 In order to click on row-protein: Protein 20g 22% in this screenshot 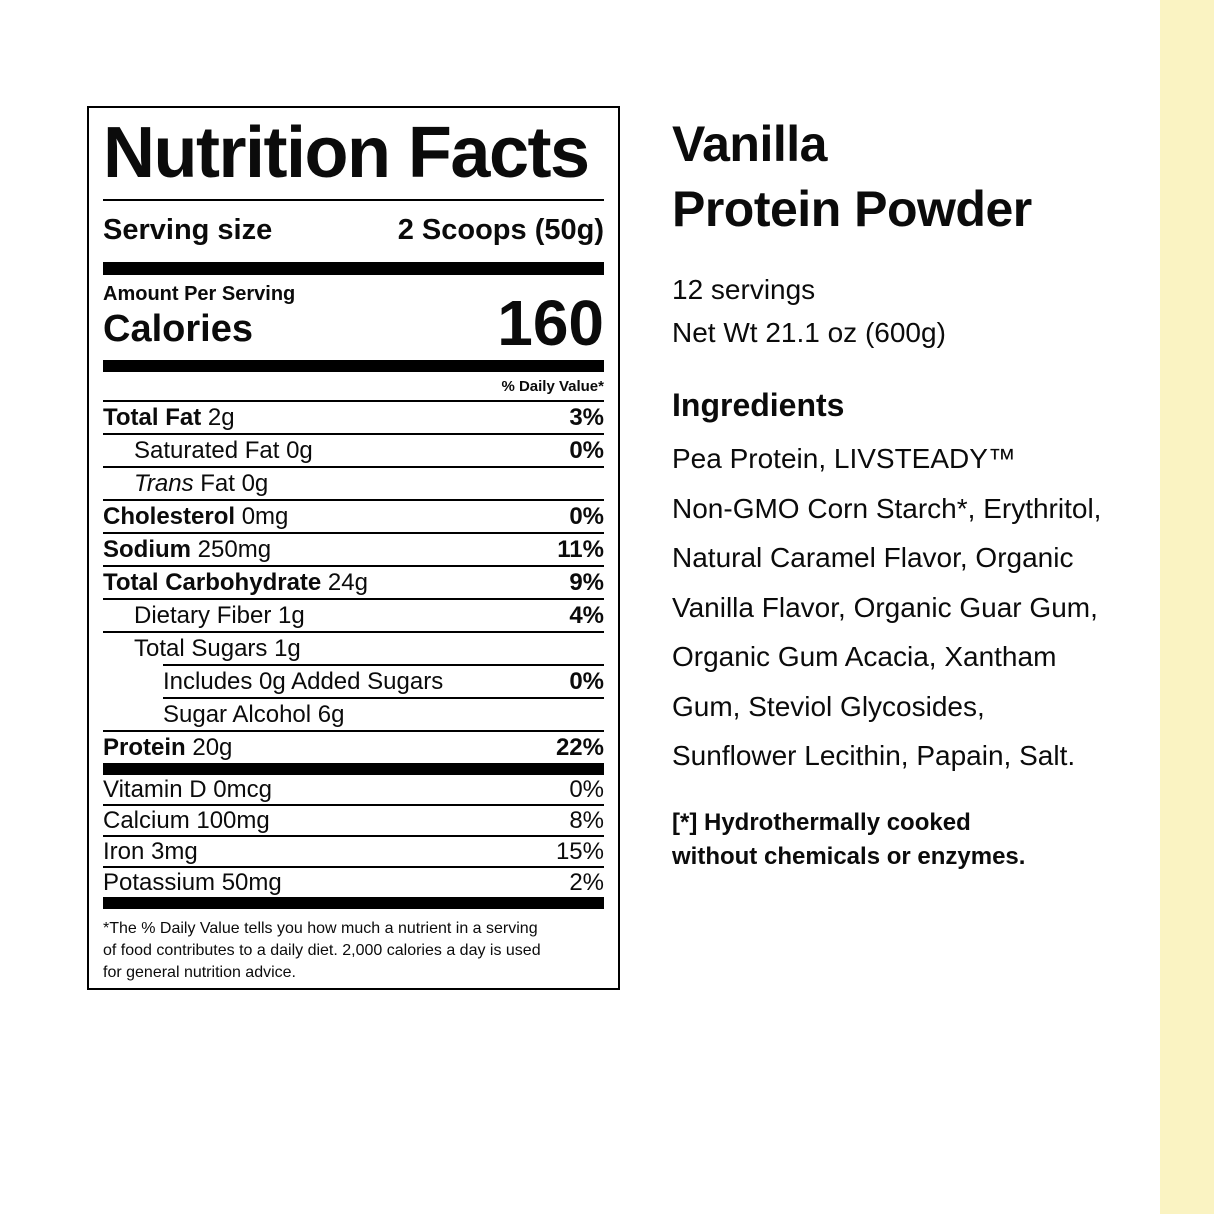, I will do `click(353, 746)`.